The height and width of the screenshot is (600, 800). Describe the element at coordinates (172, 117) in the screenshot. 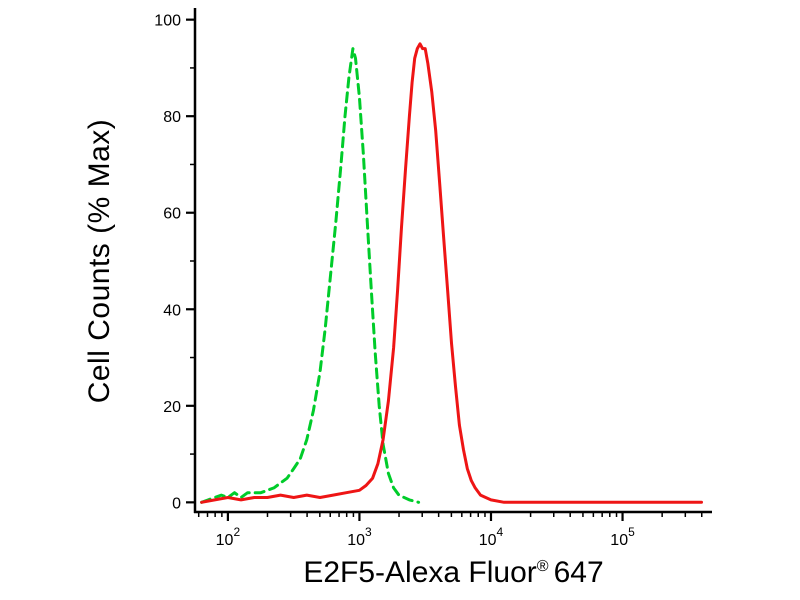

I see `y-tick-label: 80` at that location.